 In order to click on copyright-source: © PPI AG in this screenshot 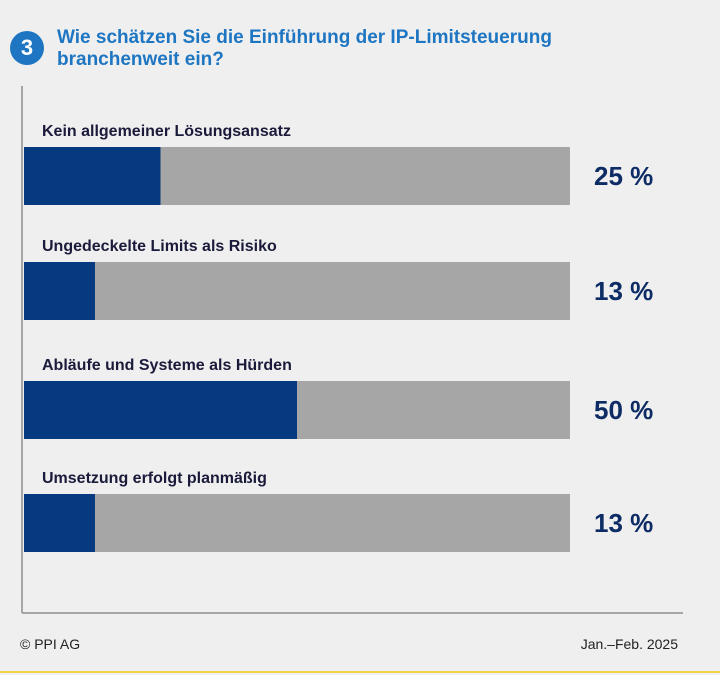, I will do `click(50, 644)`.